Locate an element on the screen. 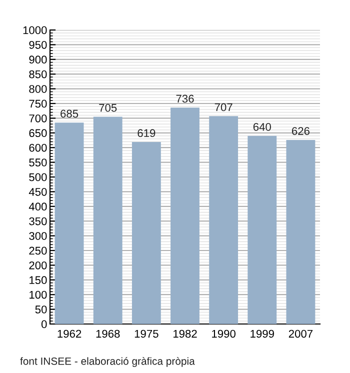 Image resolution: width=350 pixels, height=373 pixels. y-tick-label: 950 is located at coordinates (38, 44).